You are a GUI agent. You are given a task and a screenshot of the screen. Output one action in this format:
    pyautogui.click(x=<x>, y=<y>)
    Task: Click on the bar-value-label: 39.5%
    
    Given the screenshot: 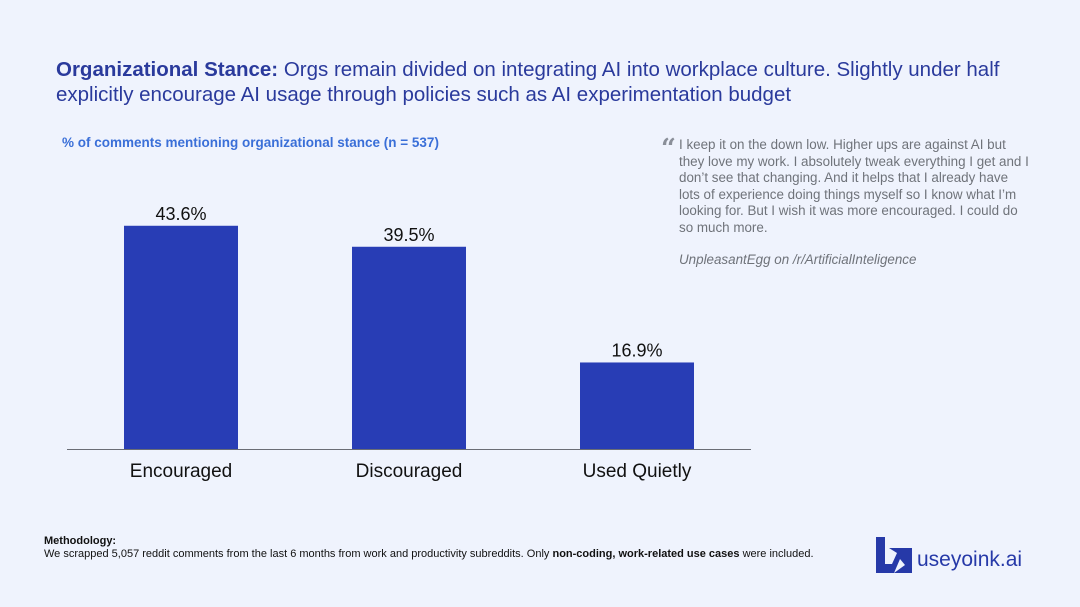 What is the action you would take?
    pyautogui.click(x=408, y=235)
    